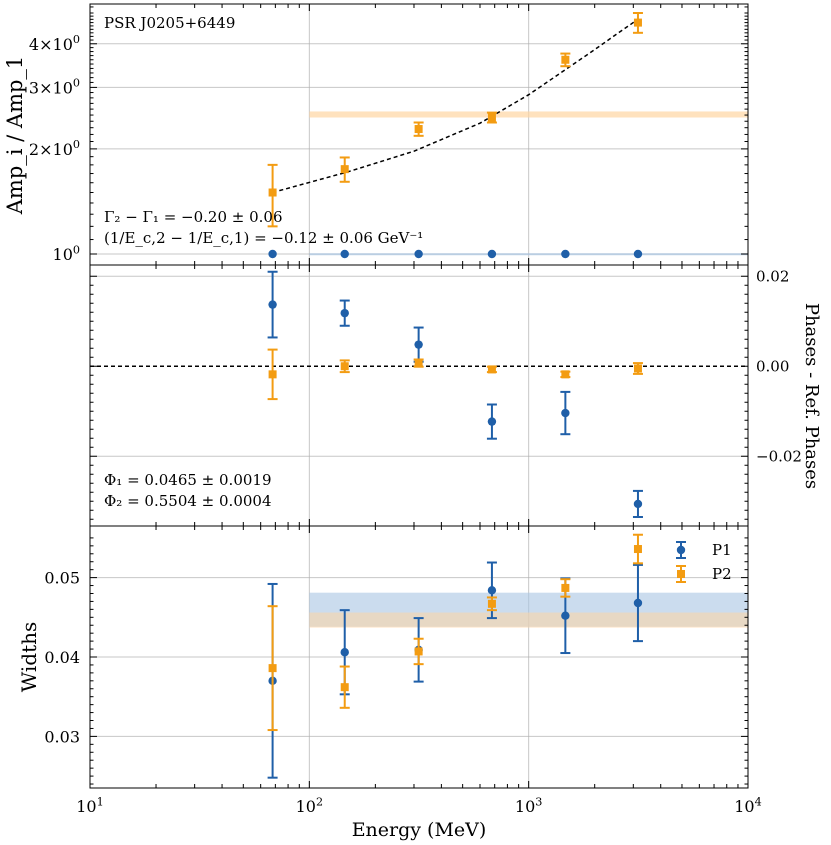 The width and height of the screenshot is (831, 845). I want to click on widths-ylabel: Widths, so click(29, 657).